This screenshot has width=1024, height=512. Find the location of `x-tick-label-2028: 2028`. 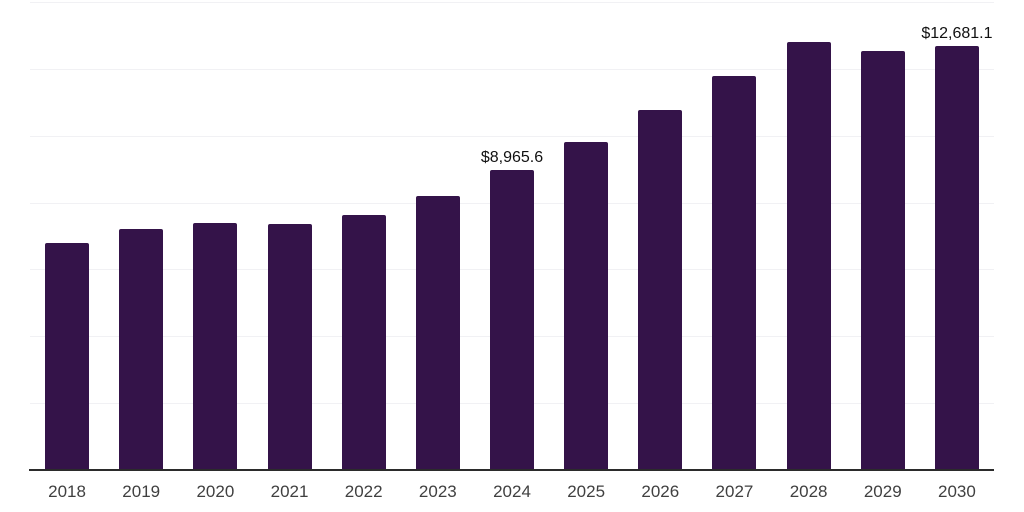

x-tick-label-2028: 2028 is located at coordinates (808, 491).